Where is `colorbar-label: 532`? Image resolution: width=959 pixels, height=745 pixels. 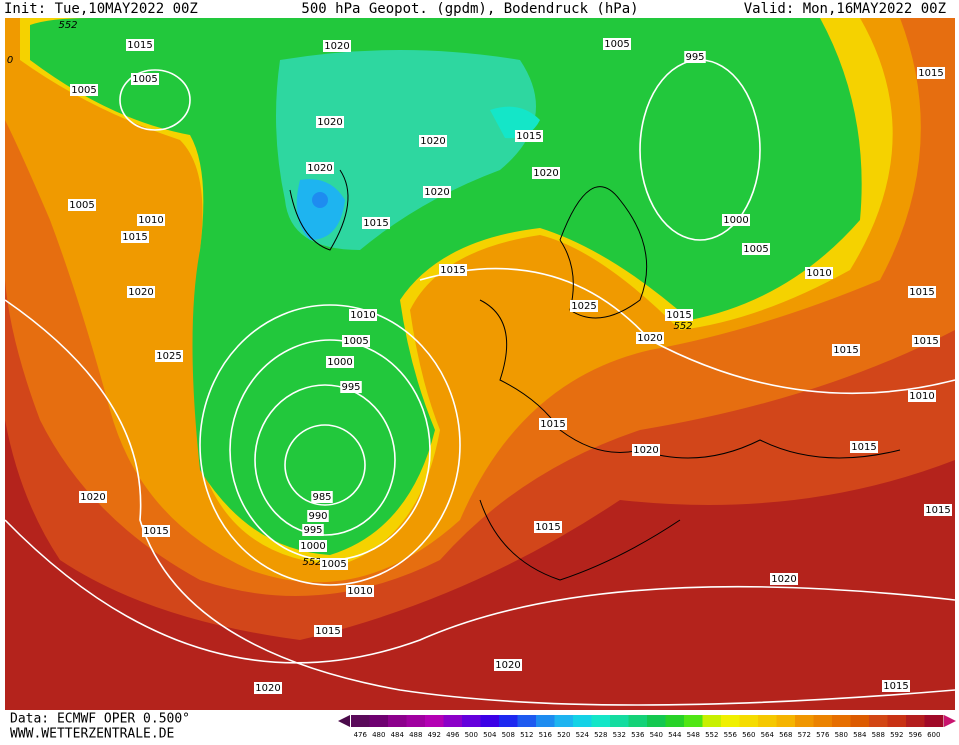
colorbar-label: 532 is located at coordinates (619, 735).